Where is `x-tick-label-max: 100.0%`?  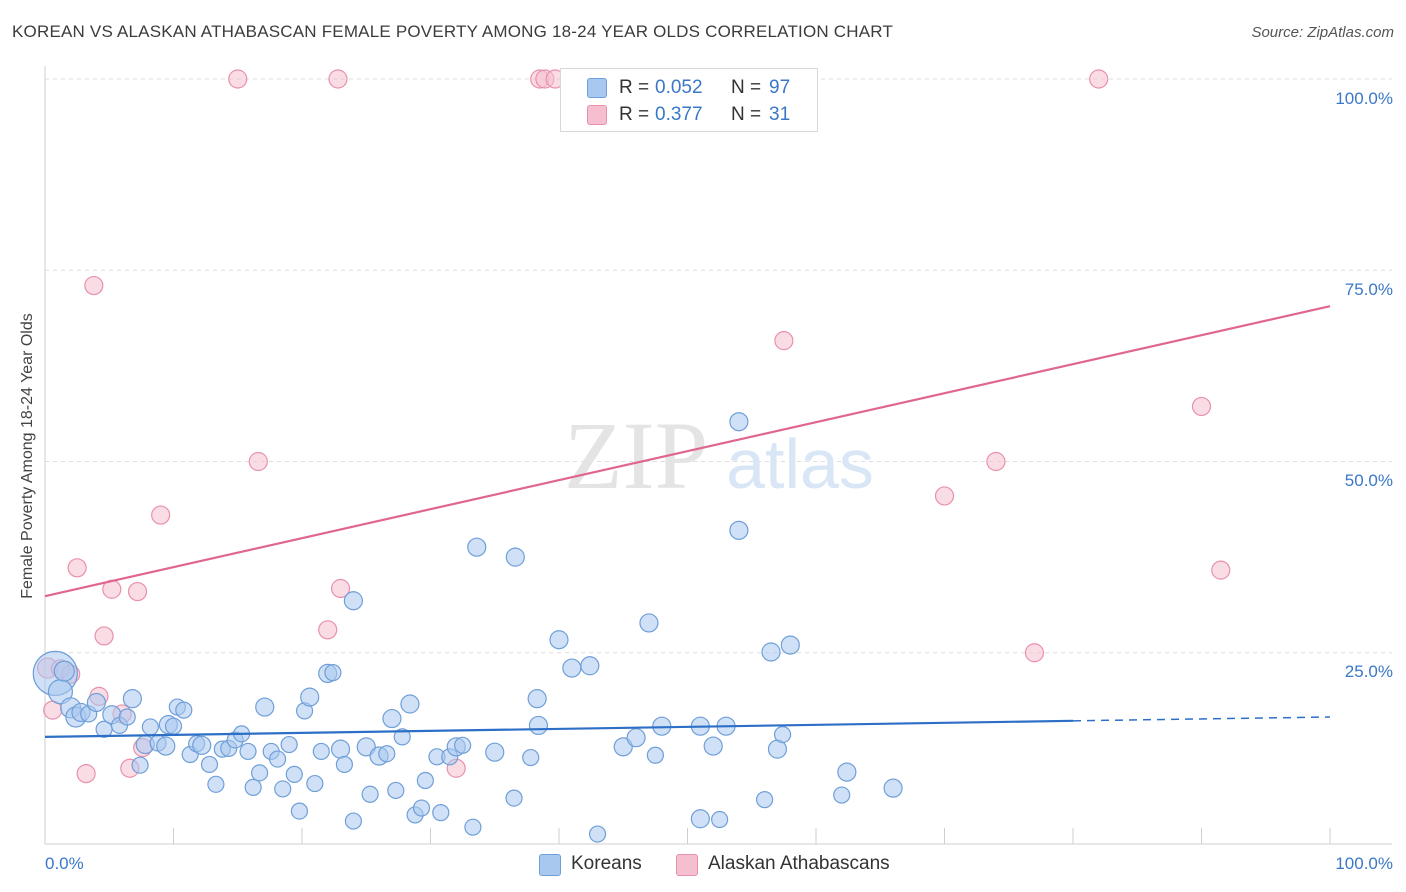 x-tick-label-max: 100.0% is located at coordinates (1364, 863).